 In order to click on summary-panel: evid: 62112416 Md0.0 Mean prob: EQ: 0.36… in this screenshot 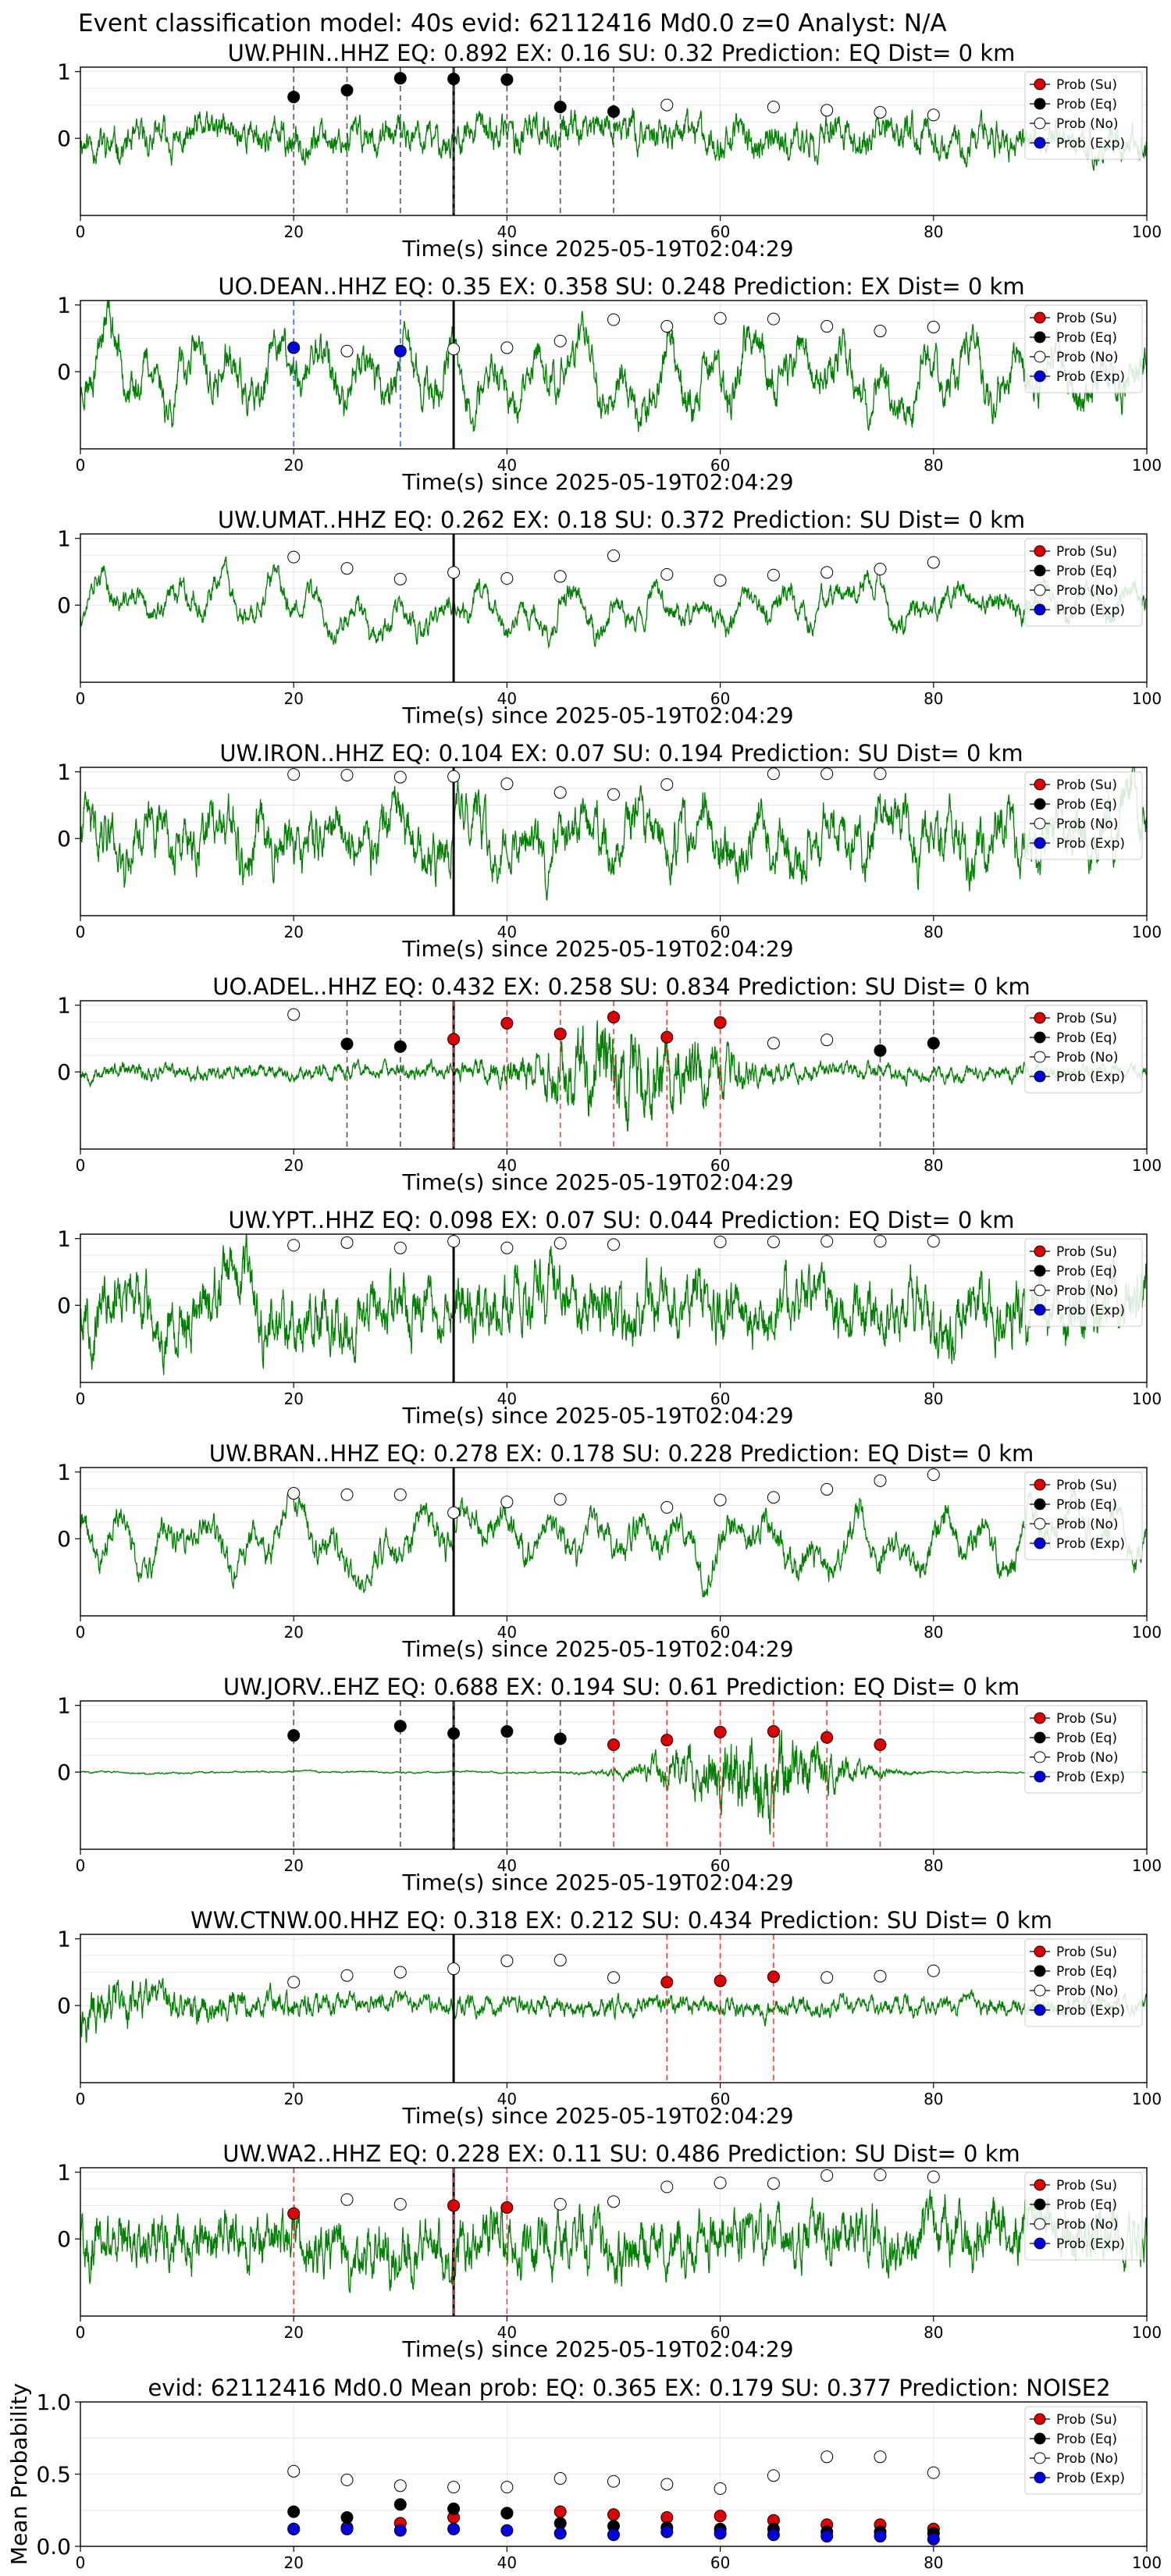, I will do `click(584, 2473)`.